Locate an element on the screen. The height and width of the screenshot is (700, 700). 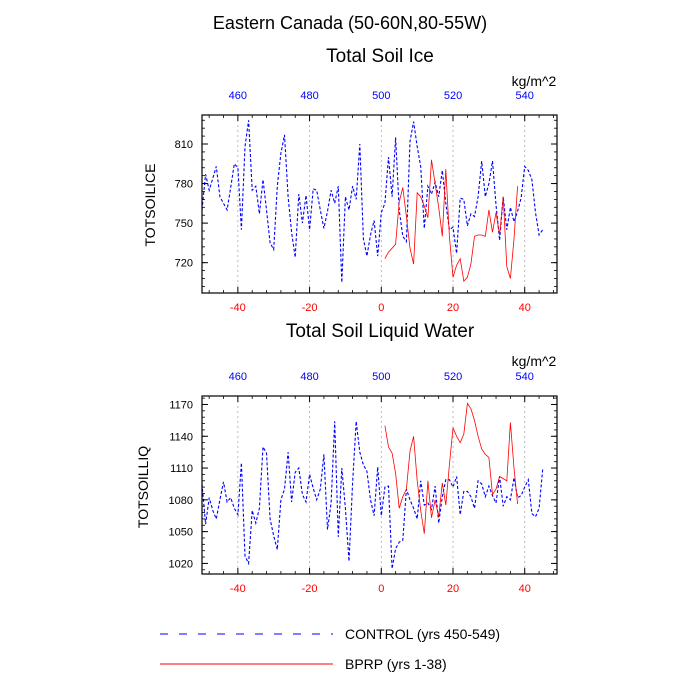
y-tick-label: 1110 is located at coordinates (181, 469).